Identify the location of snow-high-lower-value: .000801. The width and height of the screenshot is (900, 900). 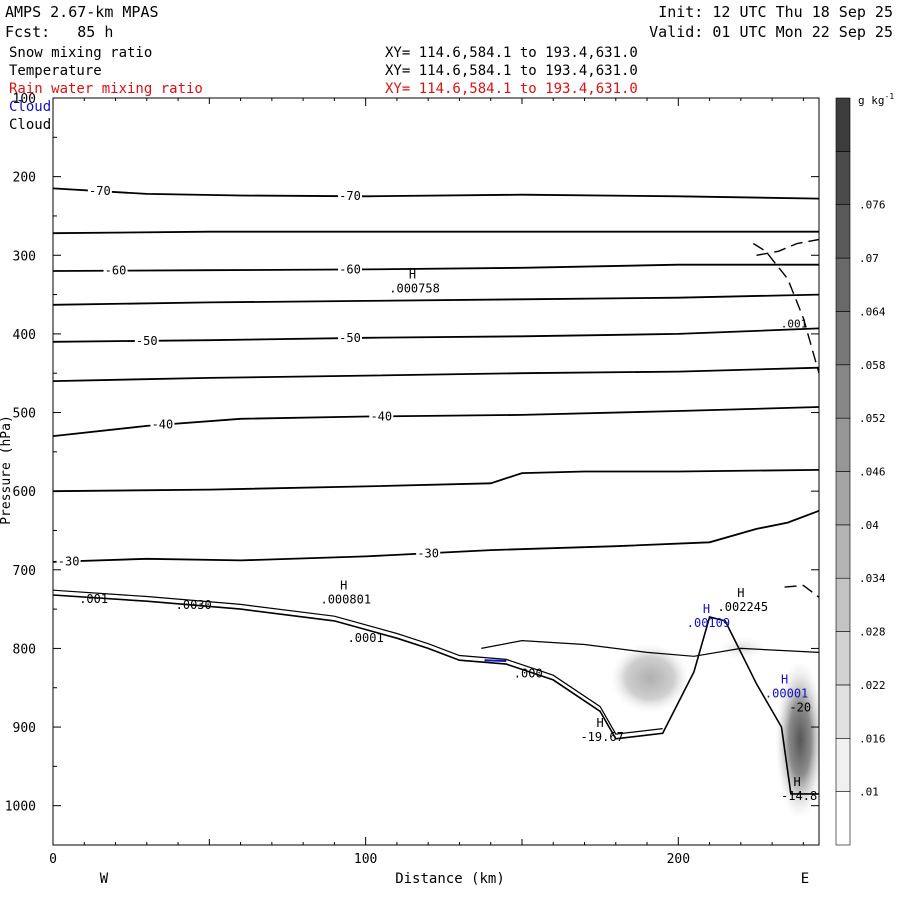
(345, 599).